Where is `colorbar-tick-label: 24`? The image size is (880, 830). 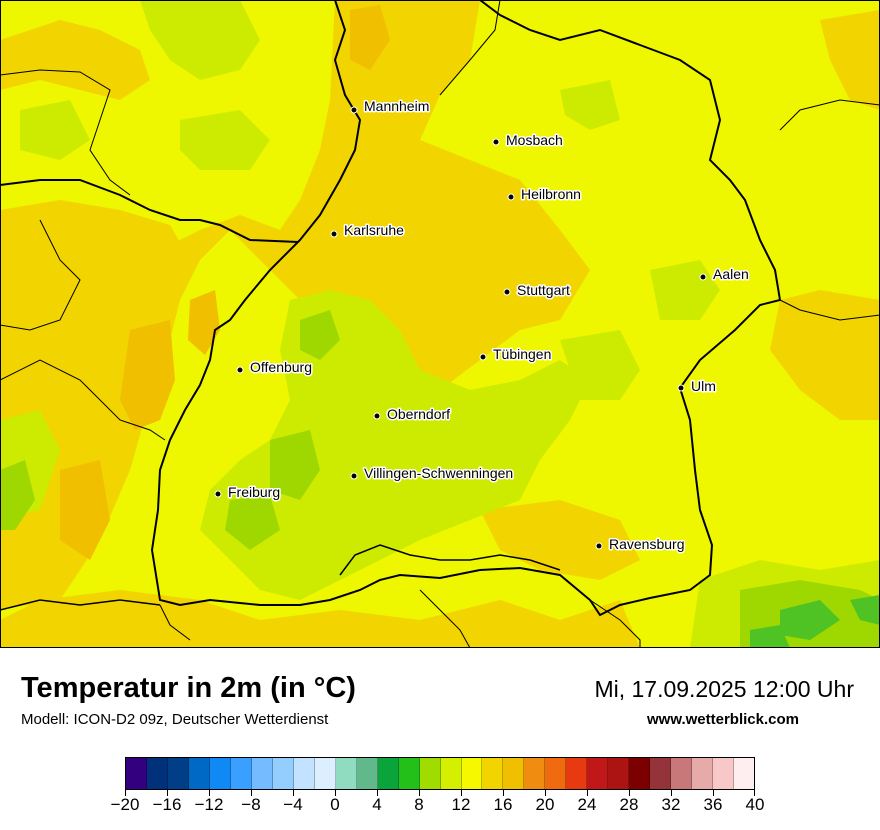 colorbar-tick-label: 24 is located at coordinates (587, 804).